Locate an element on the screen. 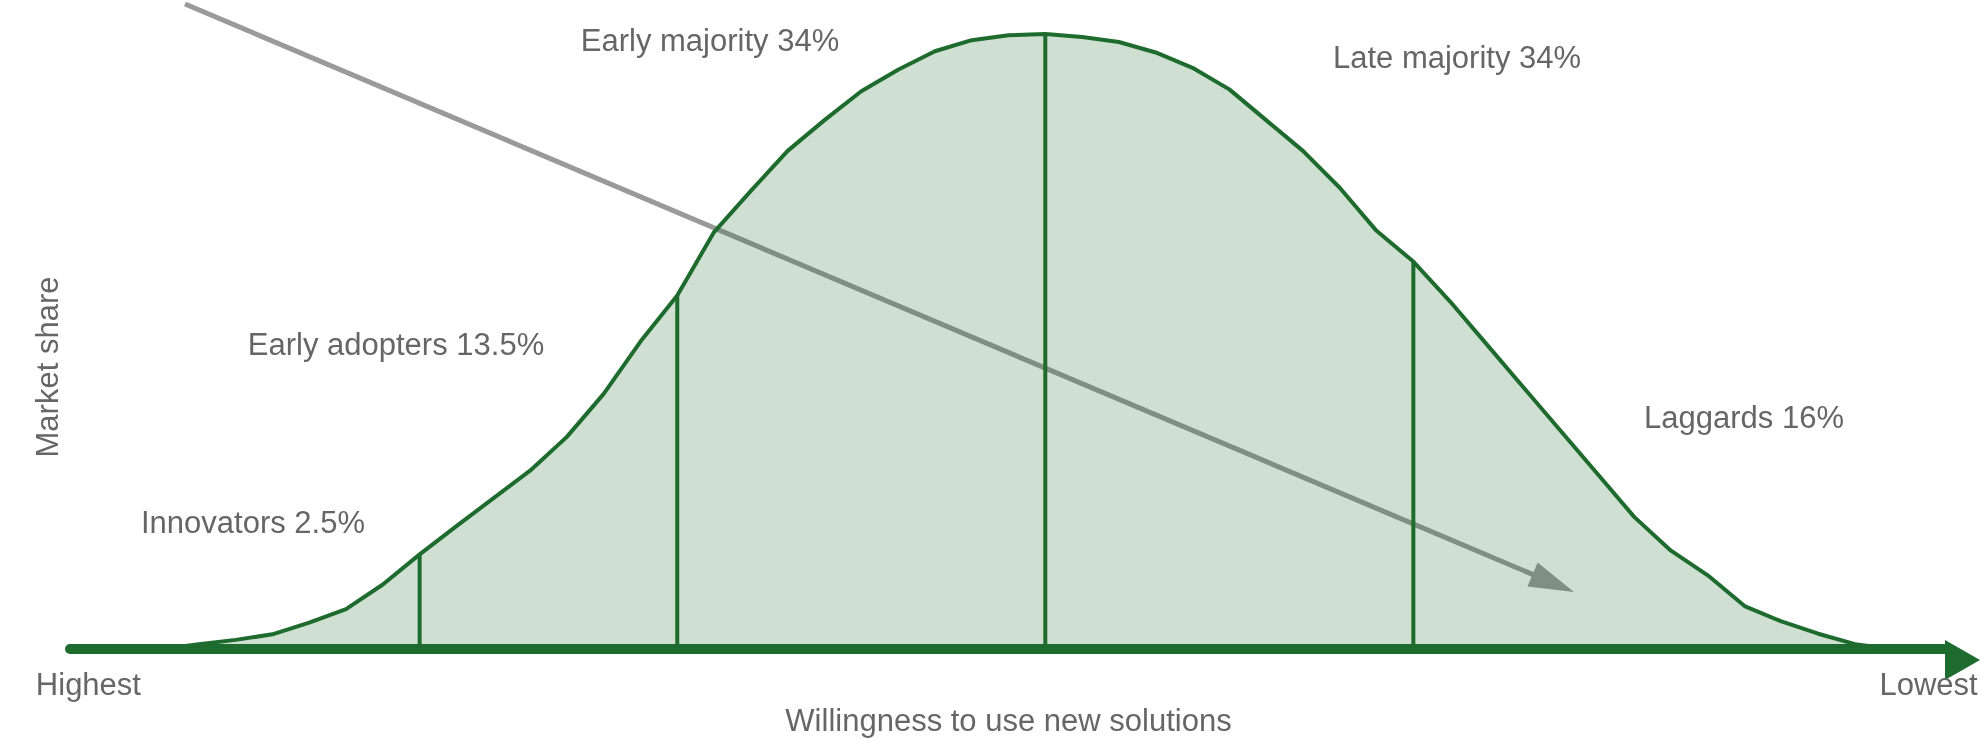  annotation: Early adopters 13.5% is located at coordinates (396, 344).